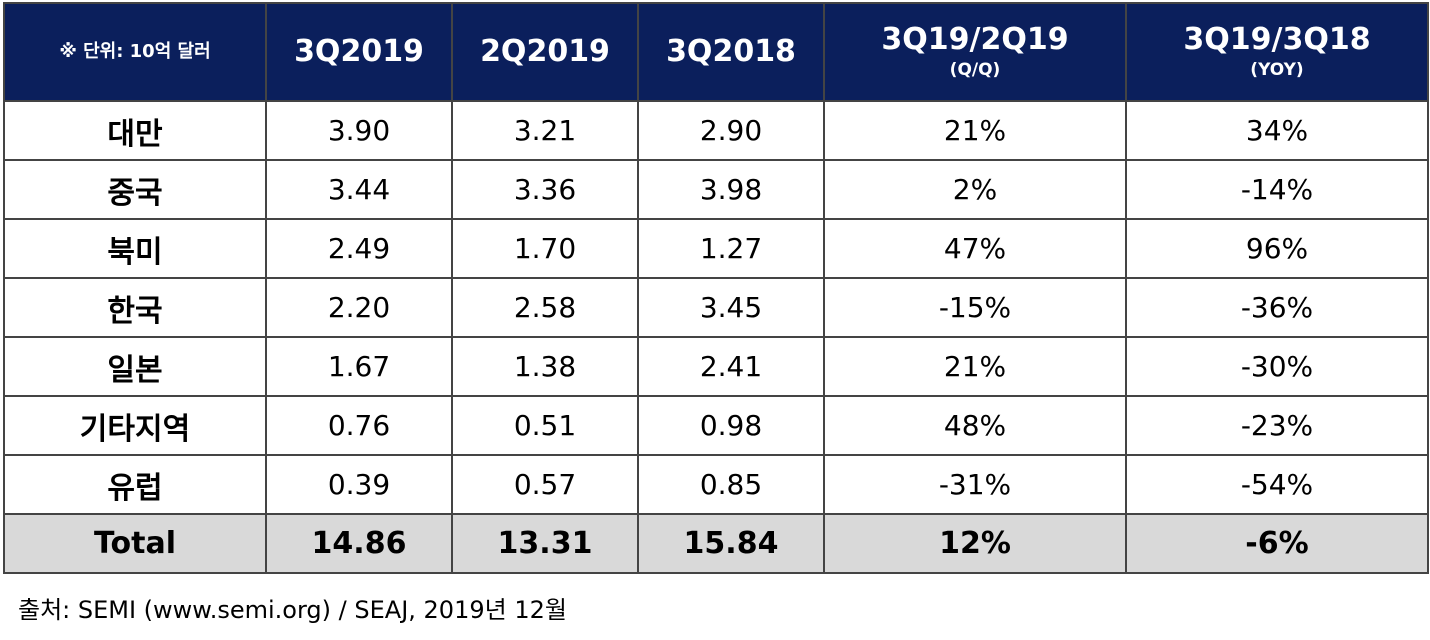 The height and width of the screenshot is (640, 1430). I want to click on header-main: 3Q2018, so click(731, 51).